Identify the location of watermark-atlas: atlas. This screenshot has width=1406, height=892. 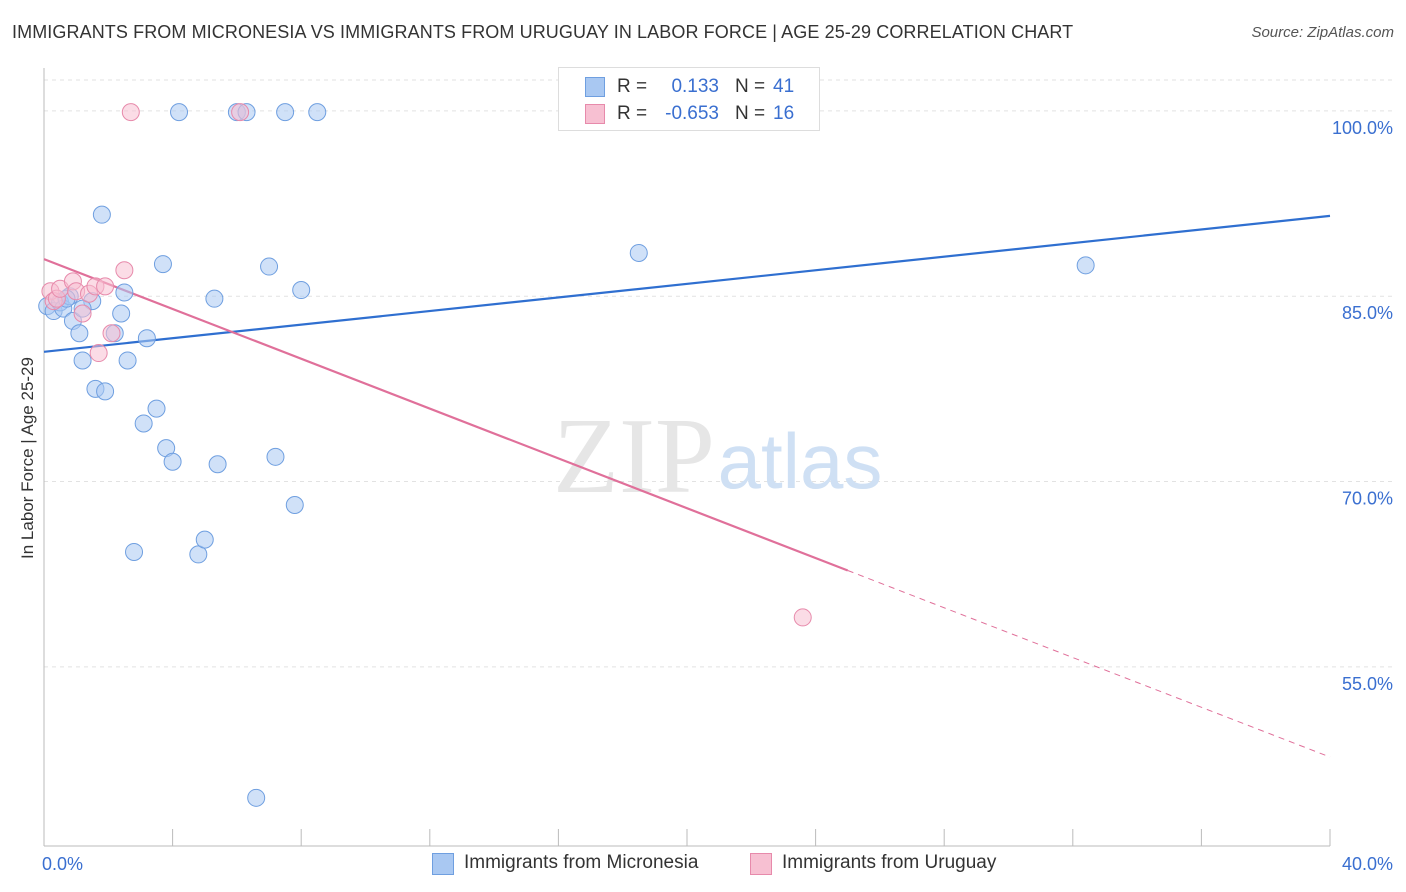
(800, 461).